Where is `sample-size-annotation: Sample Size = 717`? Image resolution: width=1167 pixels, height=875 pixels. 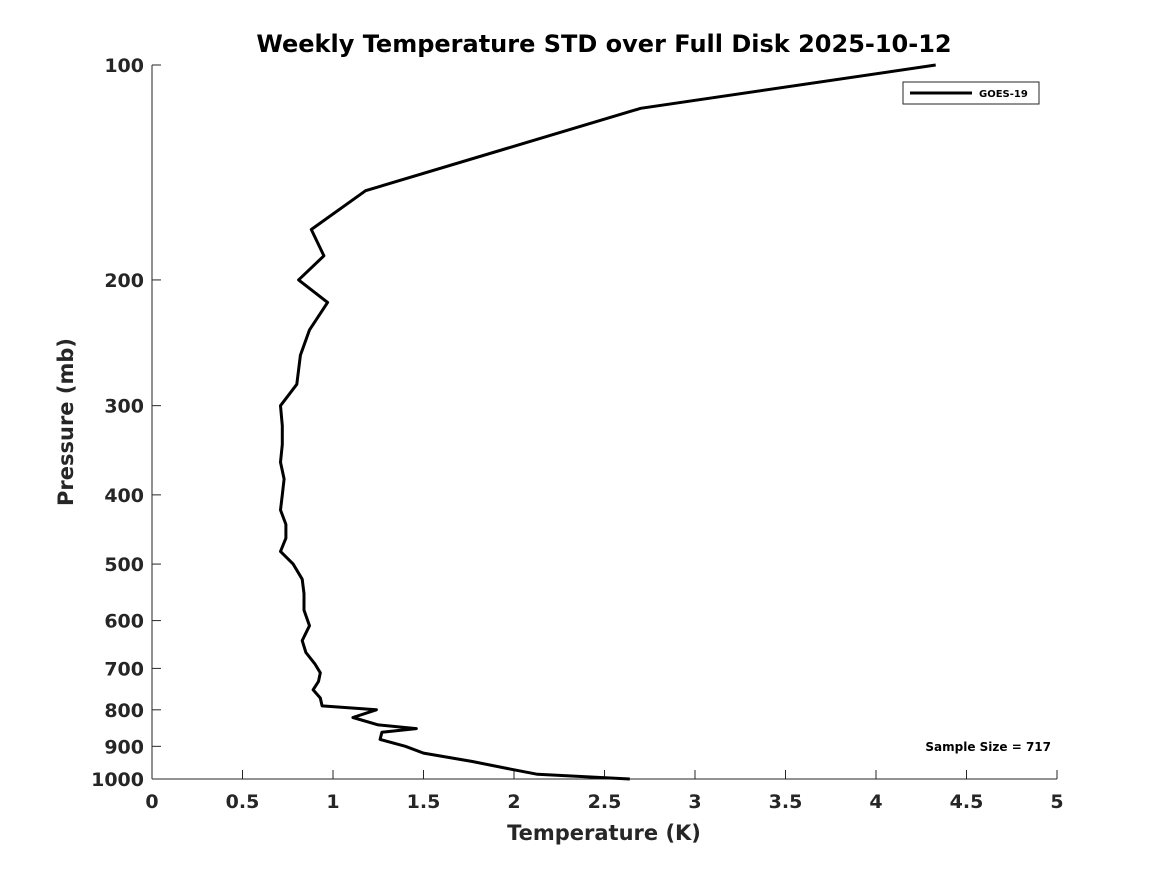 sample-size-annotation: Sample Size = 717 is located at coordinates (988, 747).